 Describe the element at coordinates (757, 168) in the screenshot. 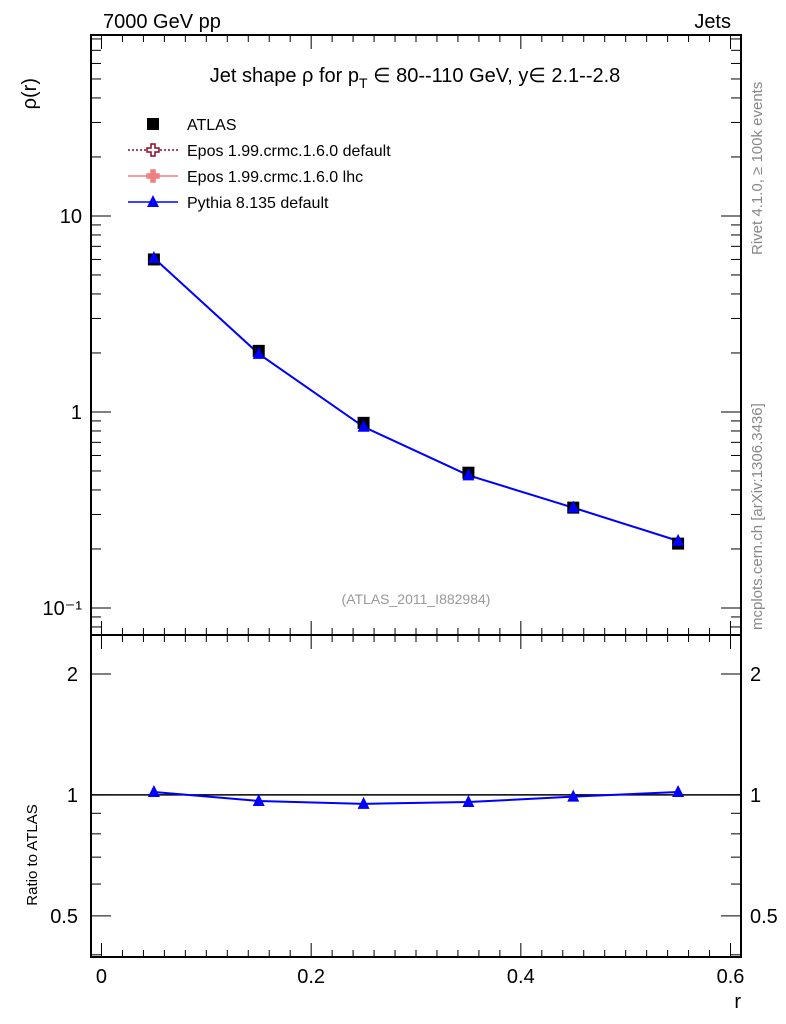

I see `rivet-label: Rivet 4.1.0, ≥ 100k events` at that location.